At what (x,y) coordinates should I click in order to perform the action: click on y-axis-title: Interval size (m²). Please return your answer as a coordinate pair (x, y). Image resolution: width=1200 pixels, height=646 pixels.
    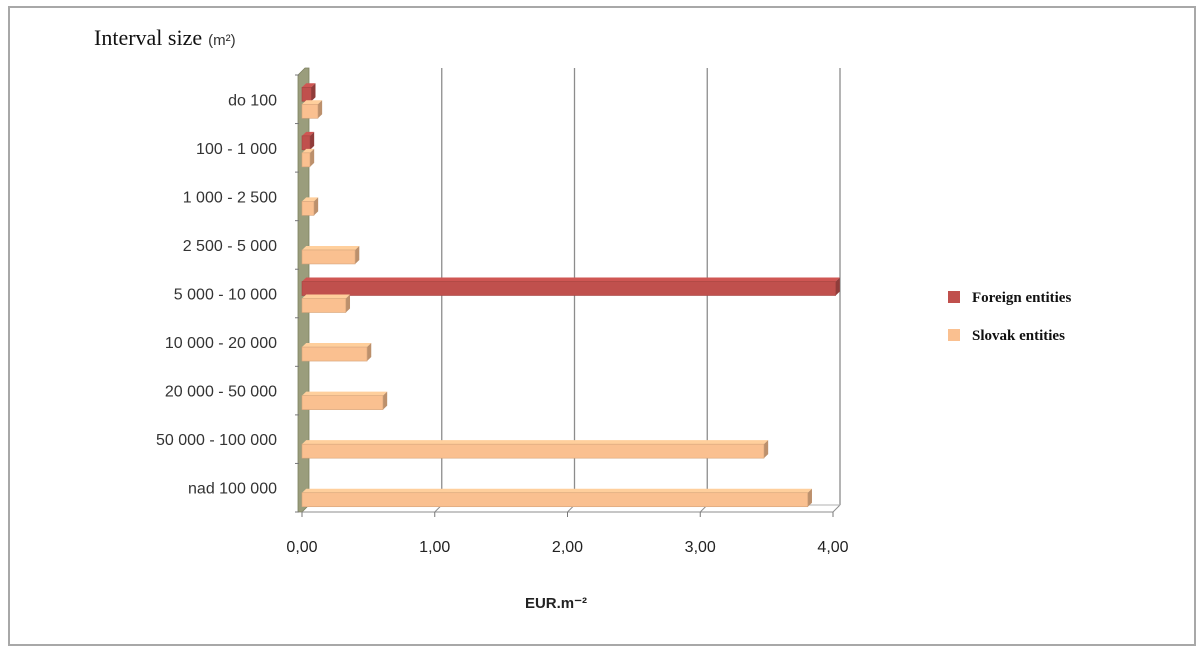
    Looking at the image, I should click on (165, 37).